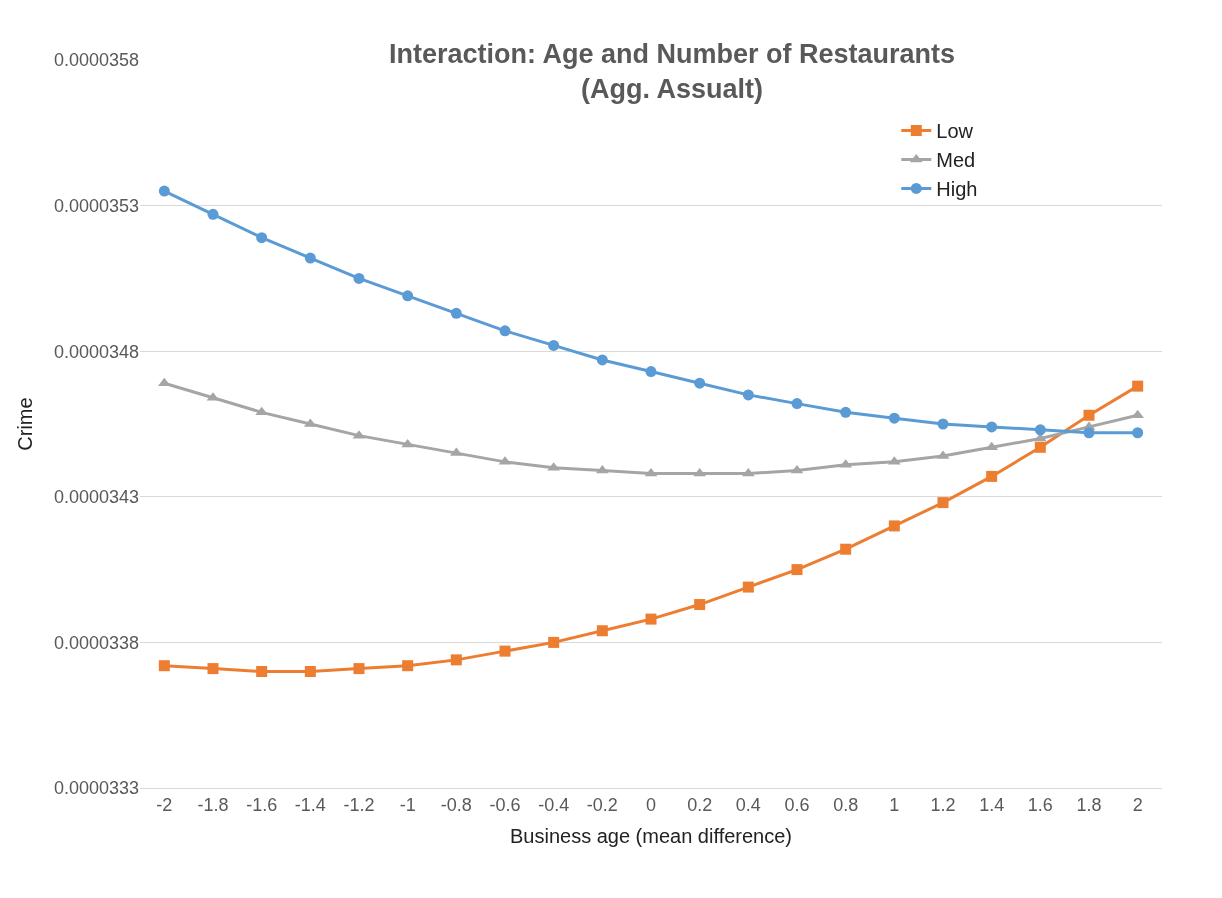 The width and height of the screenshot is (1222, 898). Describe the element at coordinates (96, 205) in the screenshot. I see `y-tick-label: 0.0000353` at that location.